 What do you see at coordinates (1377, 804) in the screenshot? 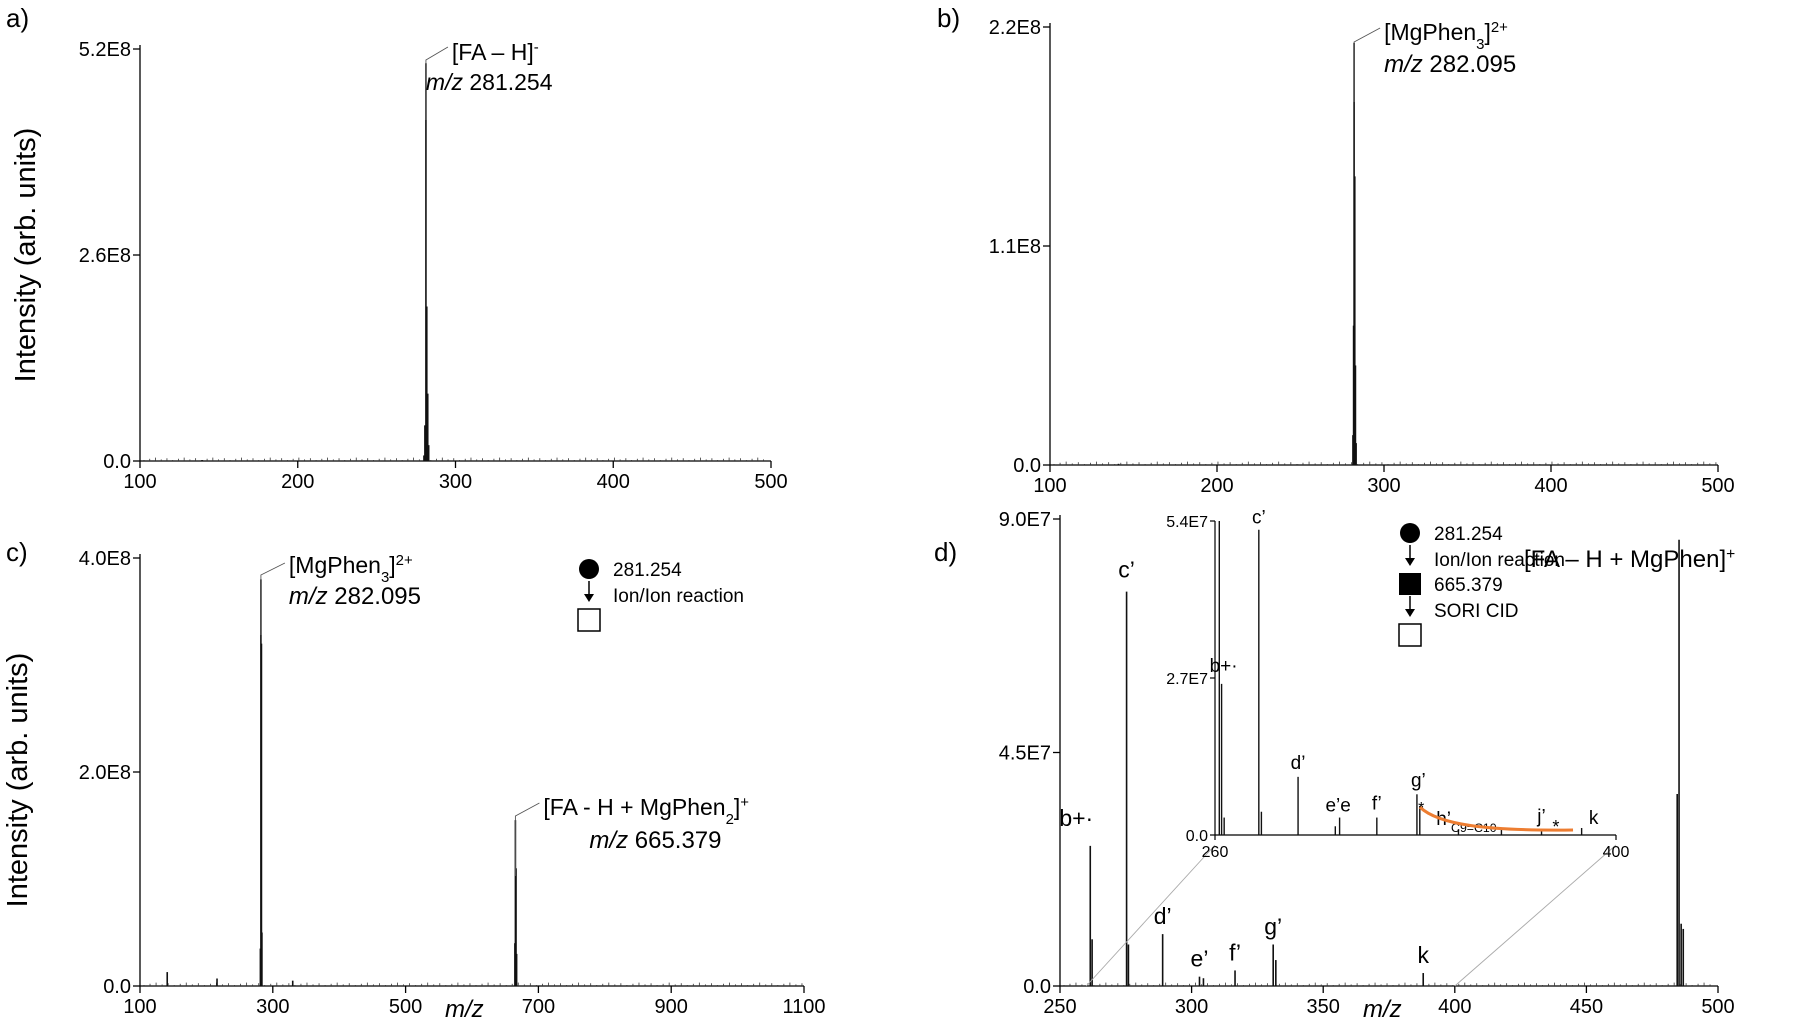
I see `inset-peak-label: f’` at bounding box center [1377, 804].